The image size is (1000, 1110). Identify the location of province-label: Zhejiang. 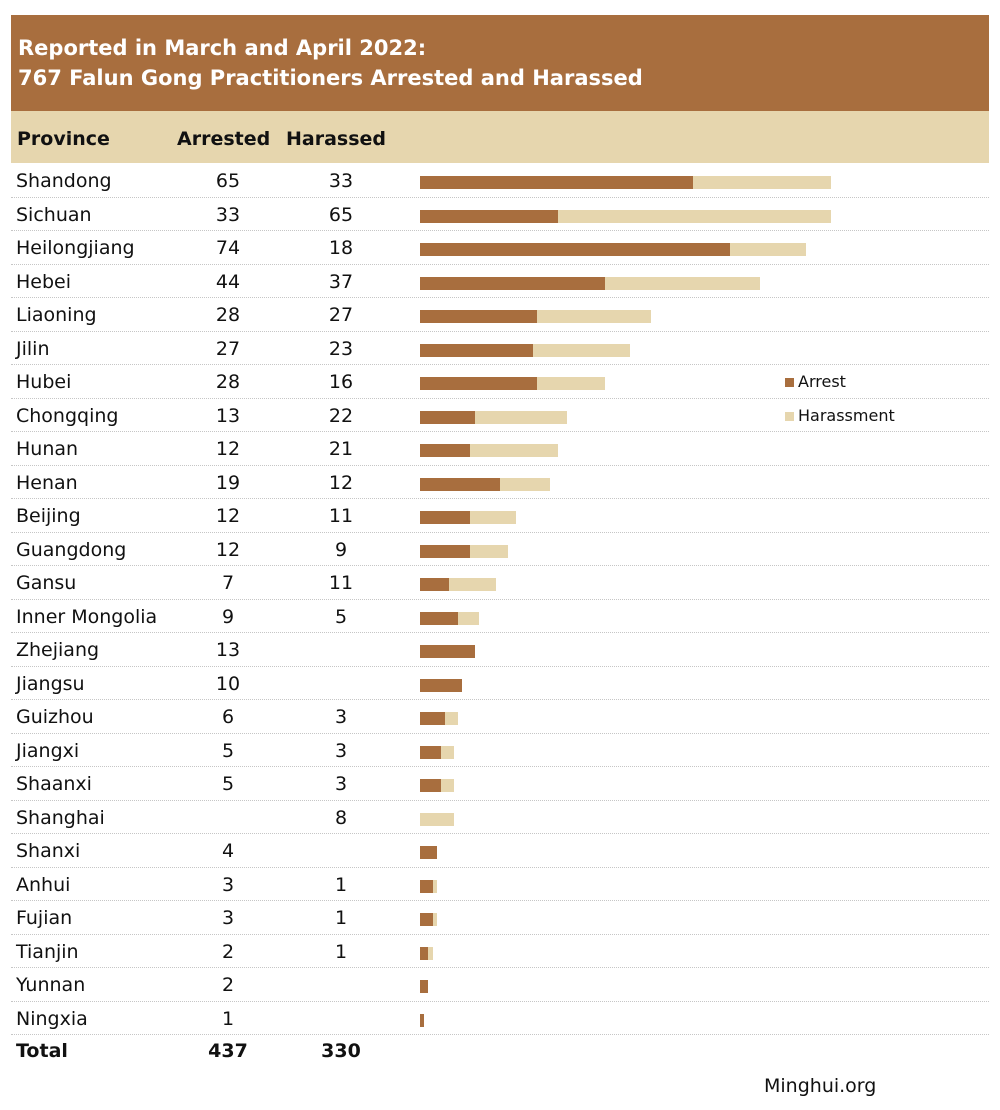
(58, 650).